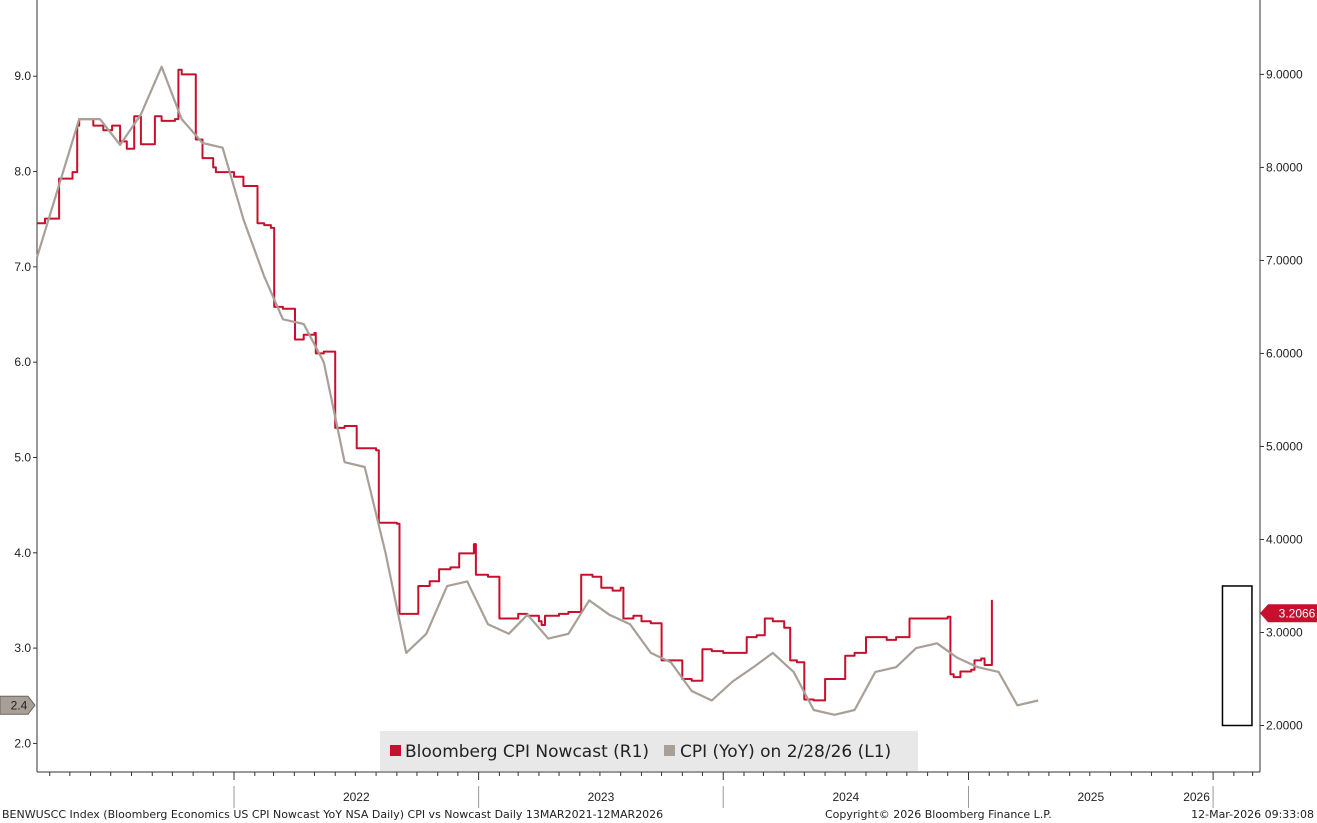  What do you see at coordinates (22, 457) in the screenshot?
I see `left-tick-label: 5.0` at bounding box center [22, 457].